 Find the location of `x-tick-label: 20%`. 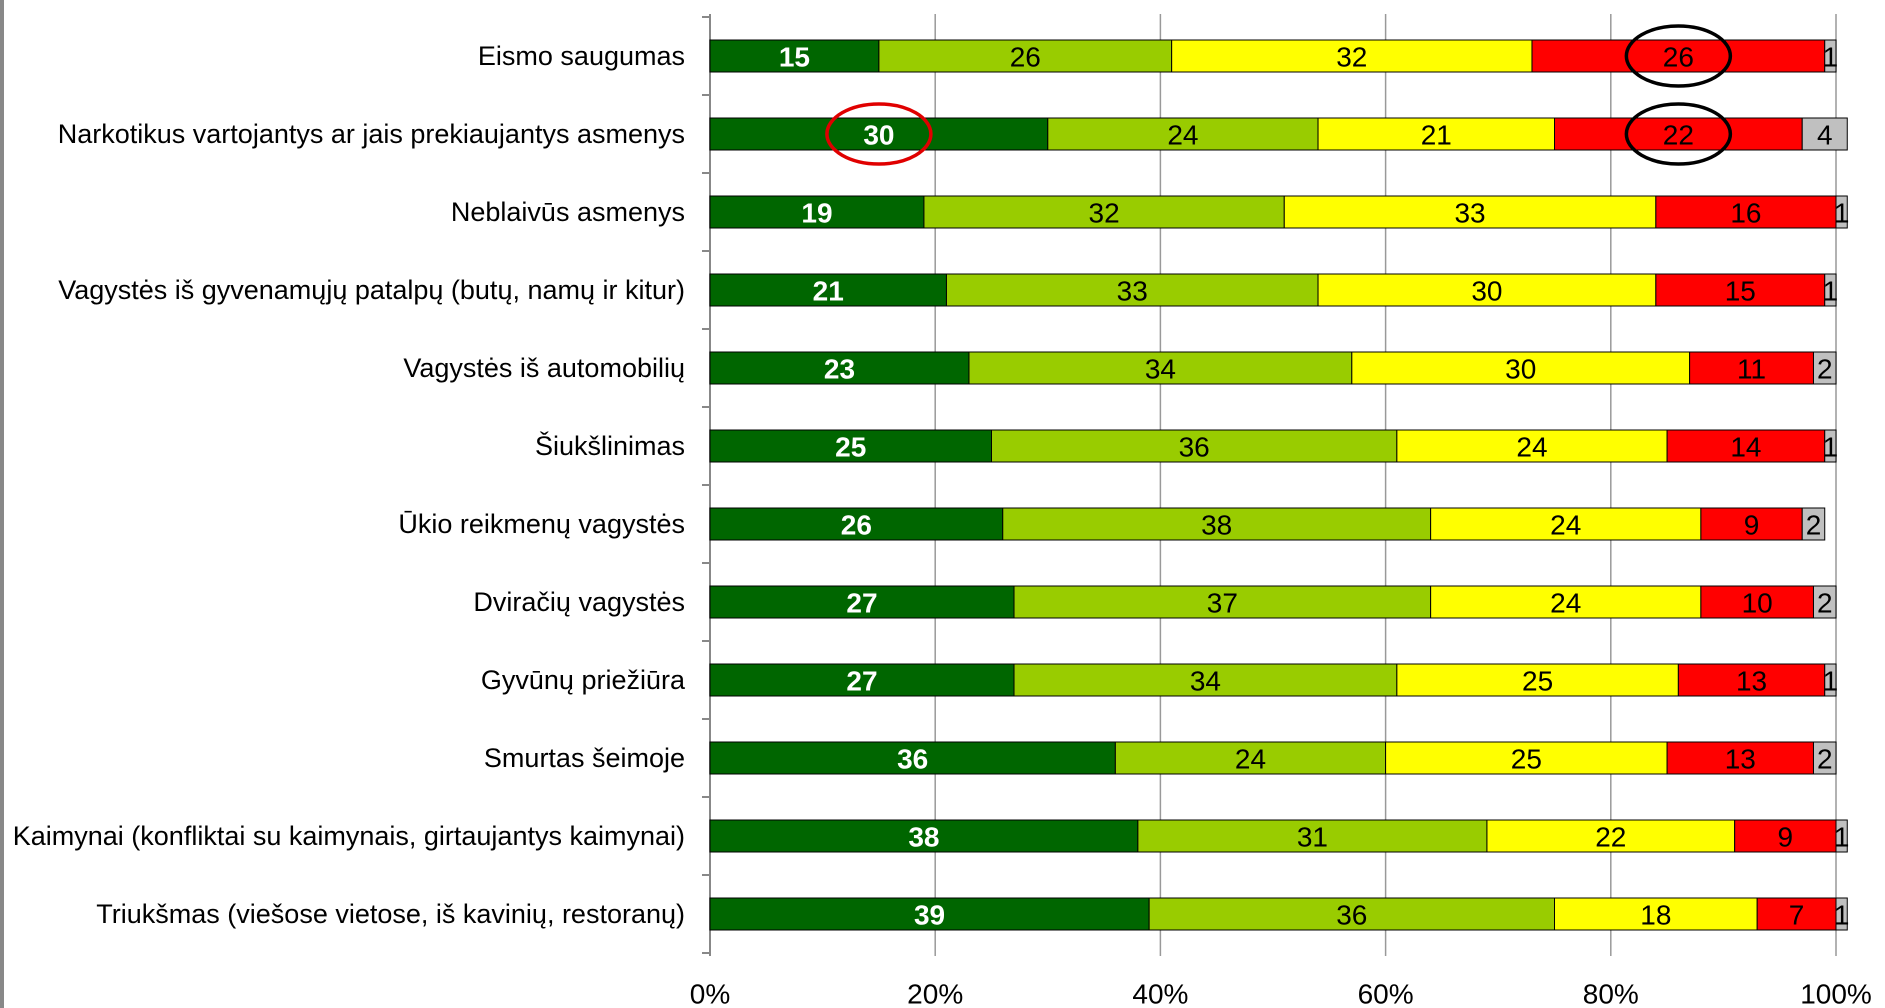

x-tick-label: 20% is located at coordinates (935, 993).